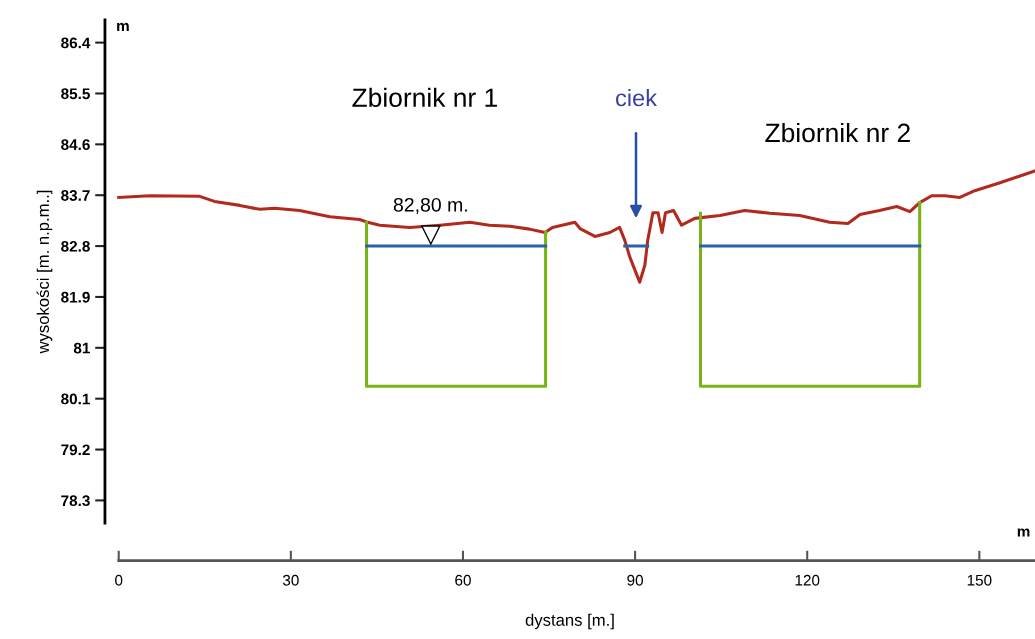 Image resolution: width=1035 pixels, height=639 pixels. I want to click on x-tick-label: 150, so click(979, 580).